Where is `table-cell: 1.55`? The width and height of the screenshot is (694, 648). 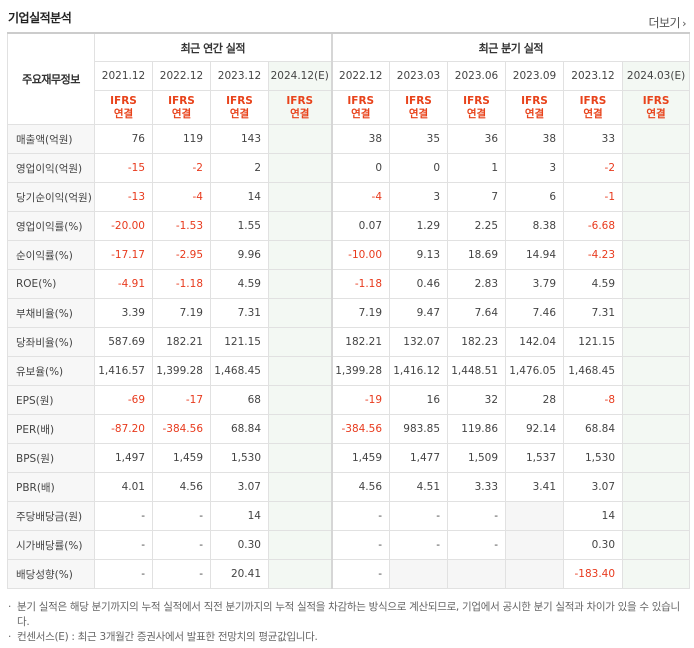
table-cell: 1.55 is located at coordinates (239, 226).